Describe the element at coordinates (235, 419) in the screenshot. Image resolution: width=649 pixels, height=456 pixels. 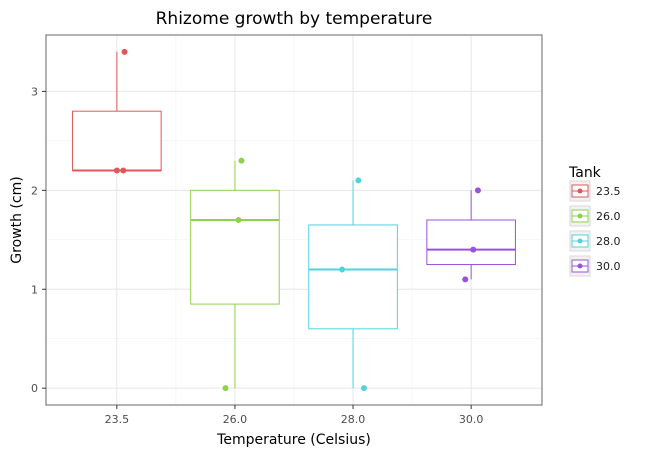
I see `x-tick-label: 26.0` at that location.